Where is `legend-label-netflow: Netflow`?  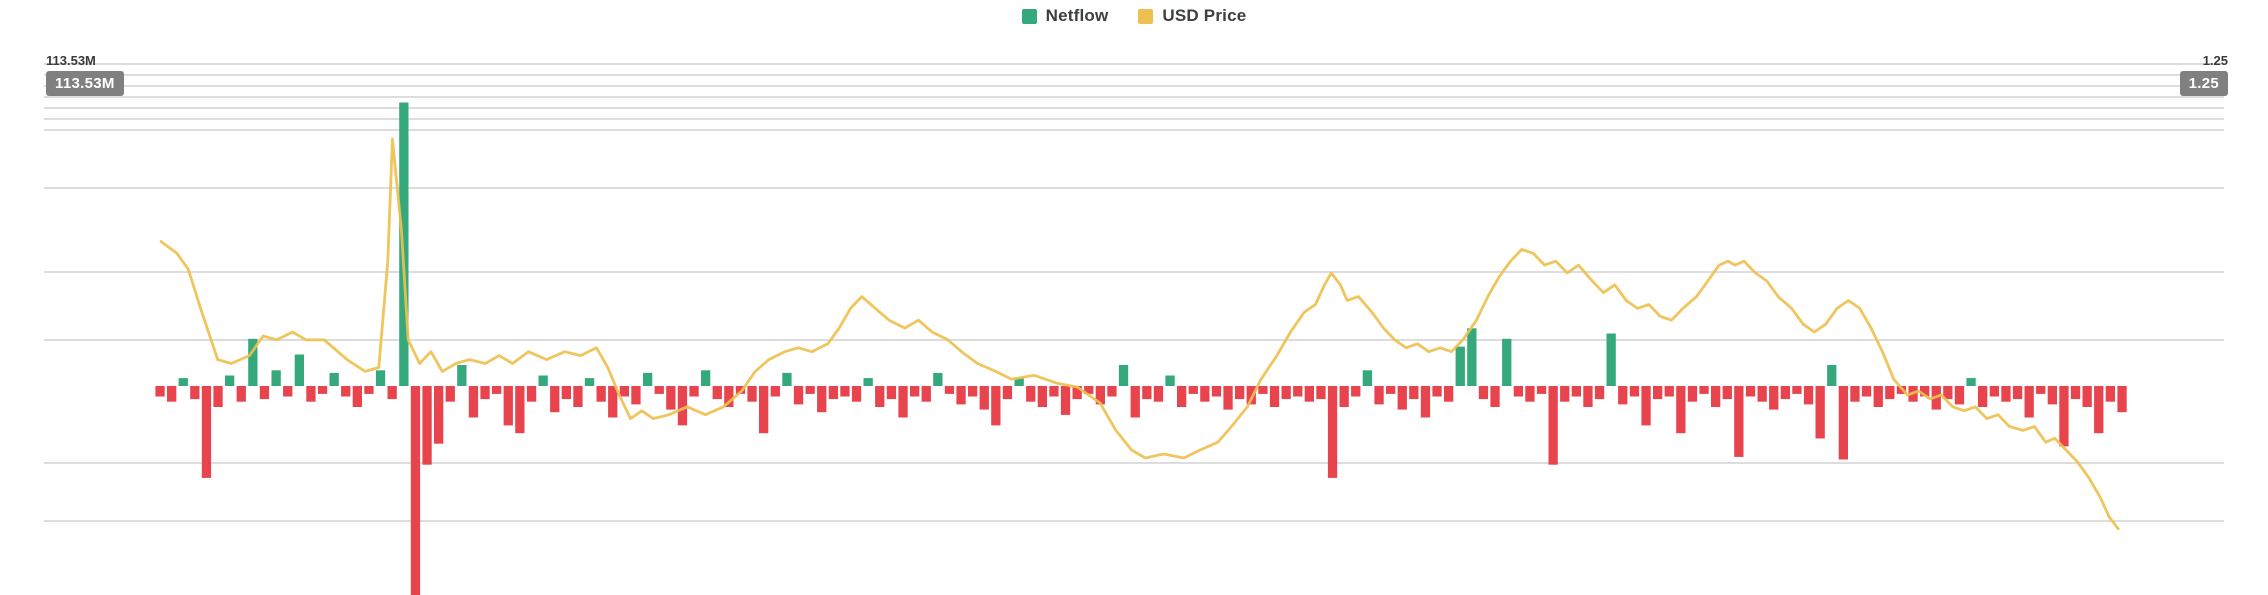
legend-label-netflow: Netflow is located at coordinates (1077, 15).